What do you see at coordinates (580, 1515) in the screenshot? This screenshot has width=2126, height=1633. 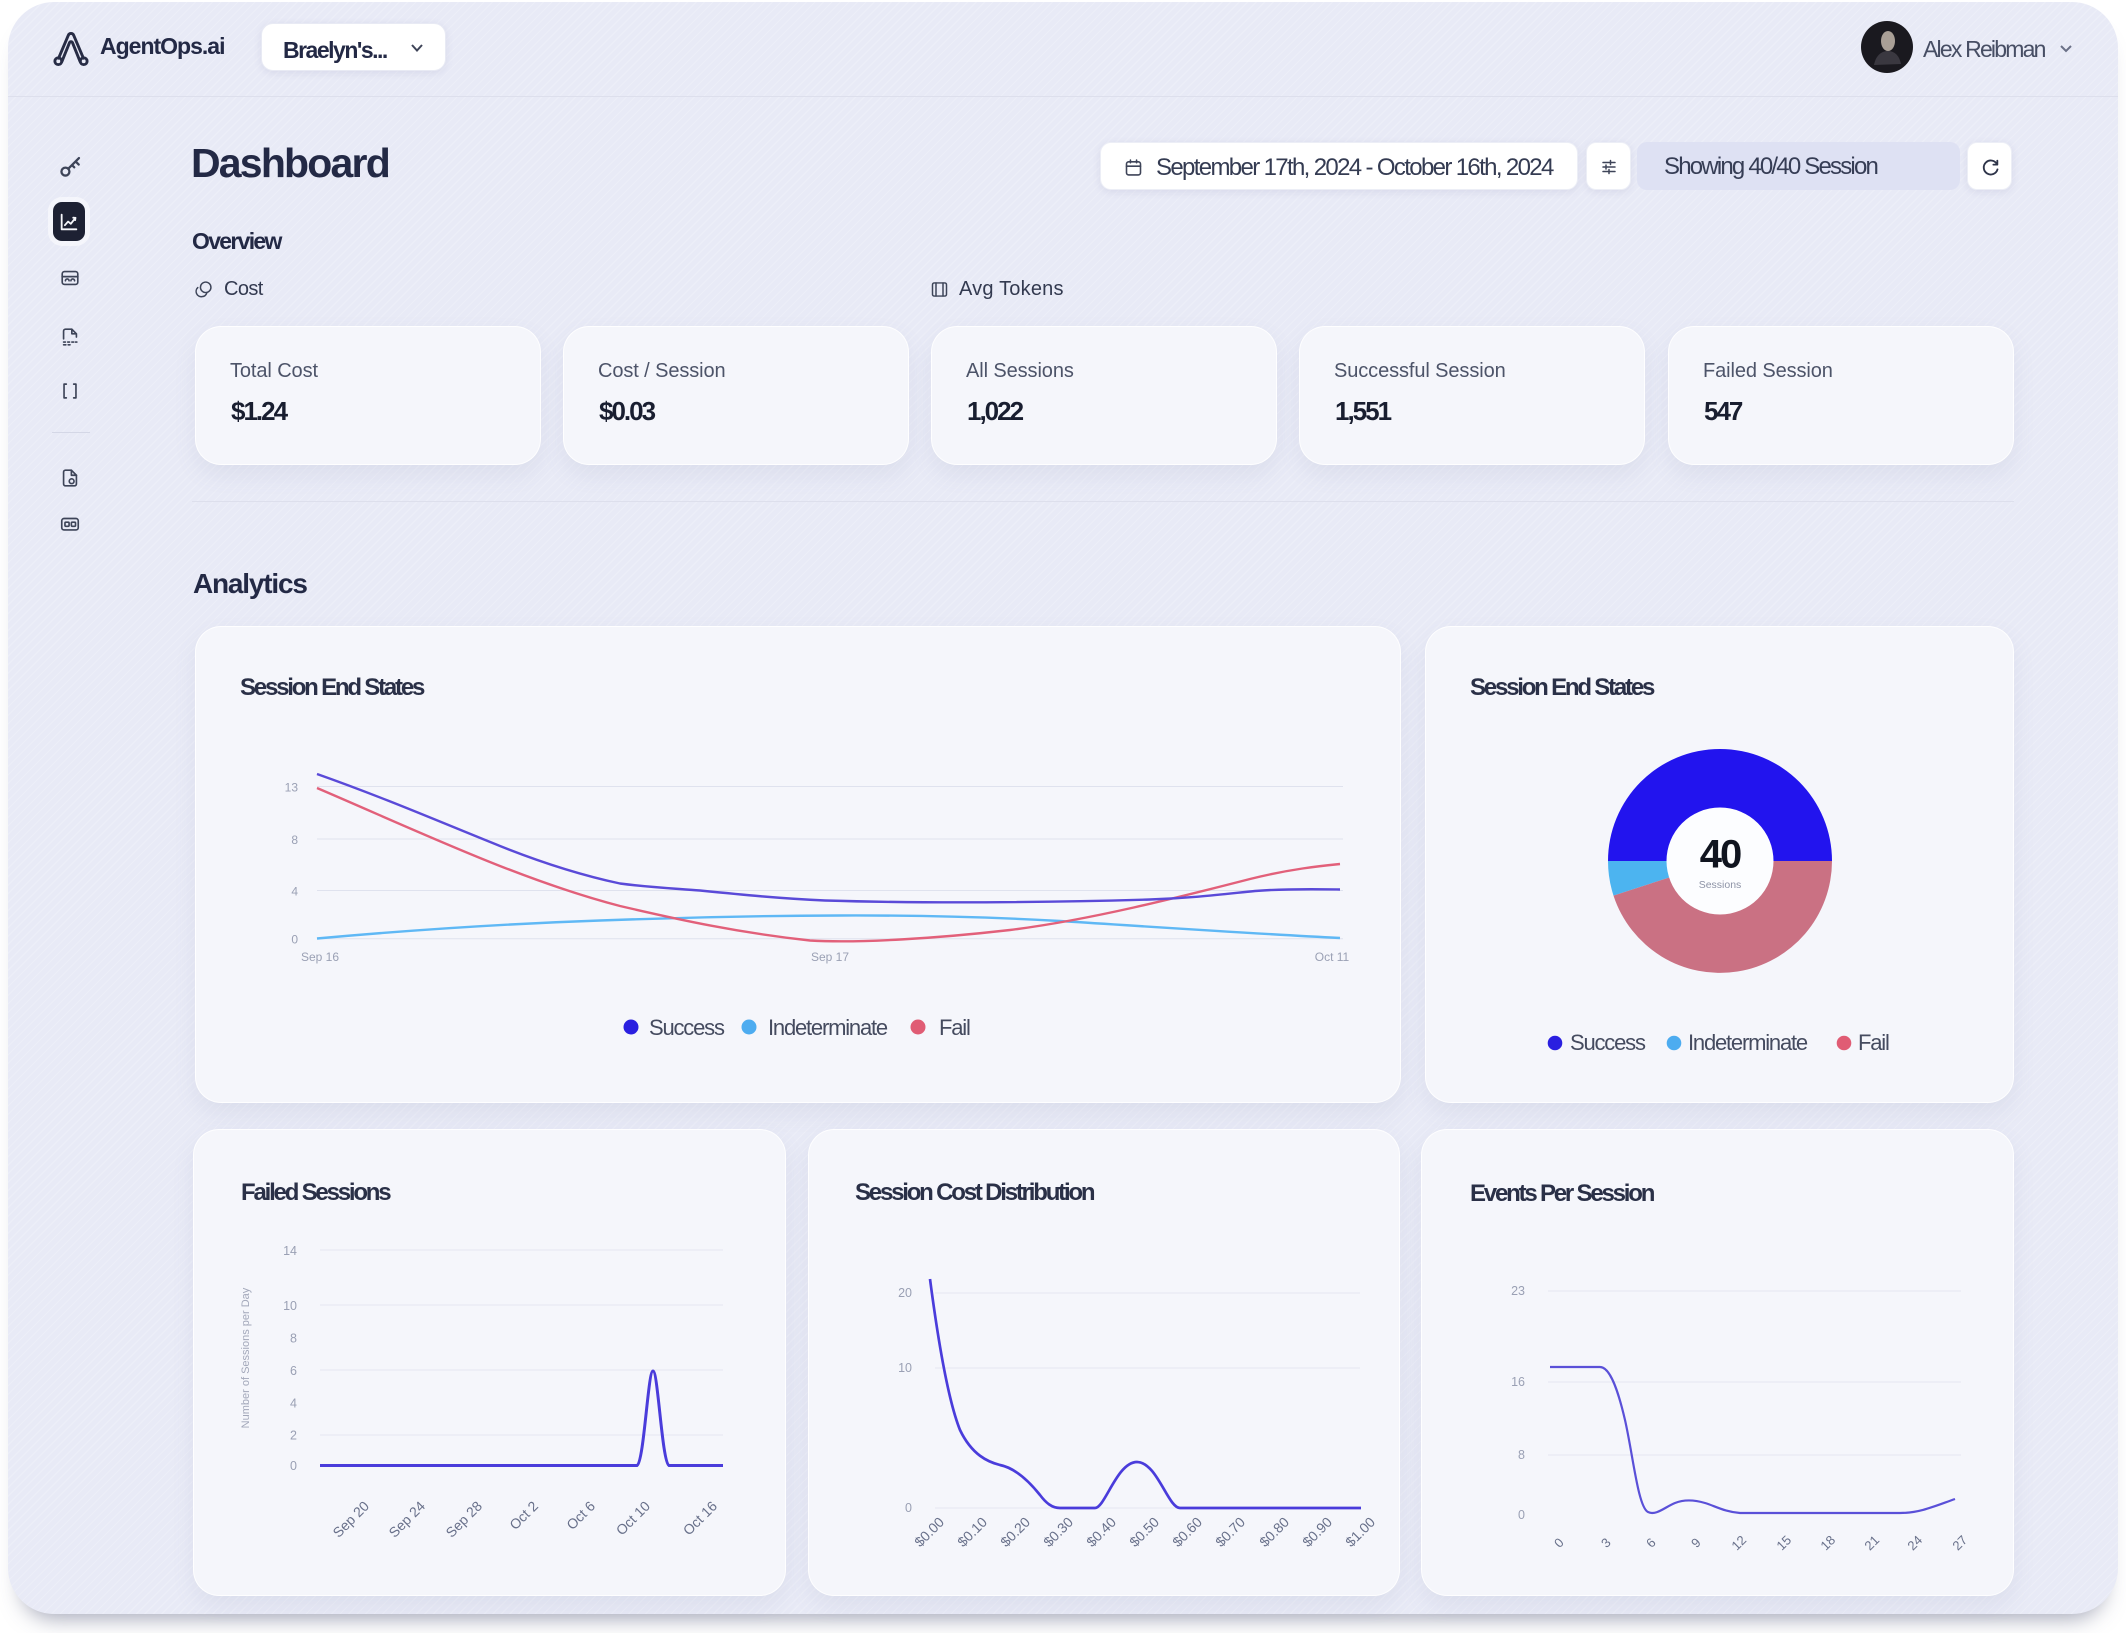 I see `svg-text: Oct 6` at bounding box center [580, 1515].